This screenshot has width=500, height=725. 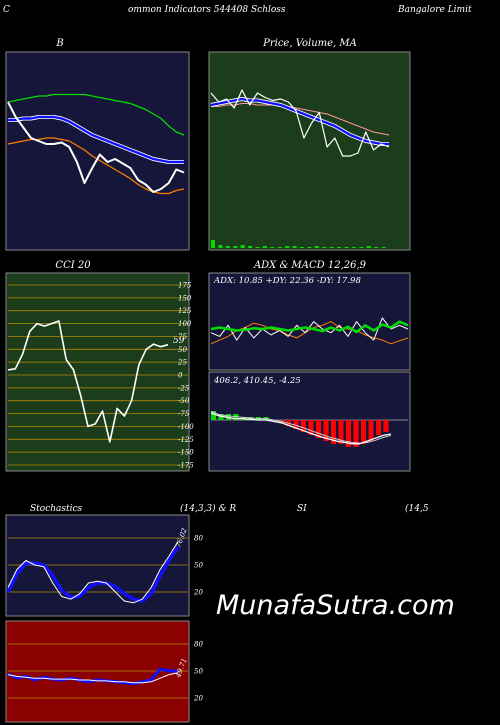 I want to click on cci-tick-label: -125, so click(x=186, y=440).